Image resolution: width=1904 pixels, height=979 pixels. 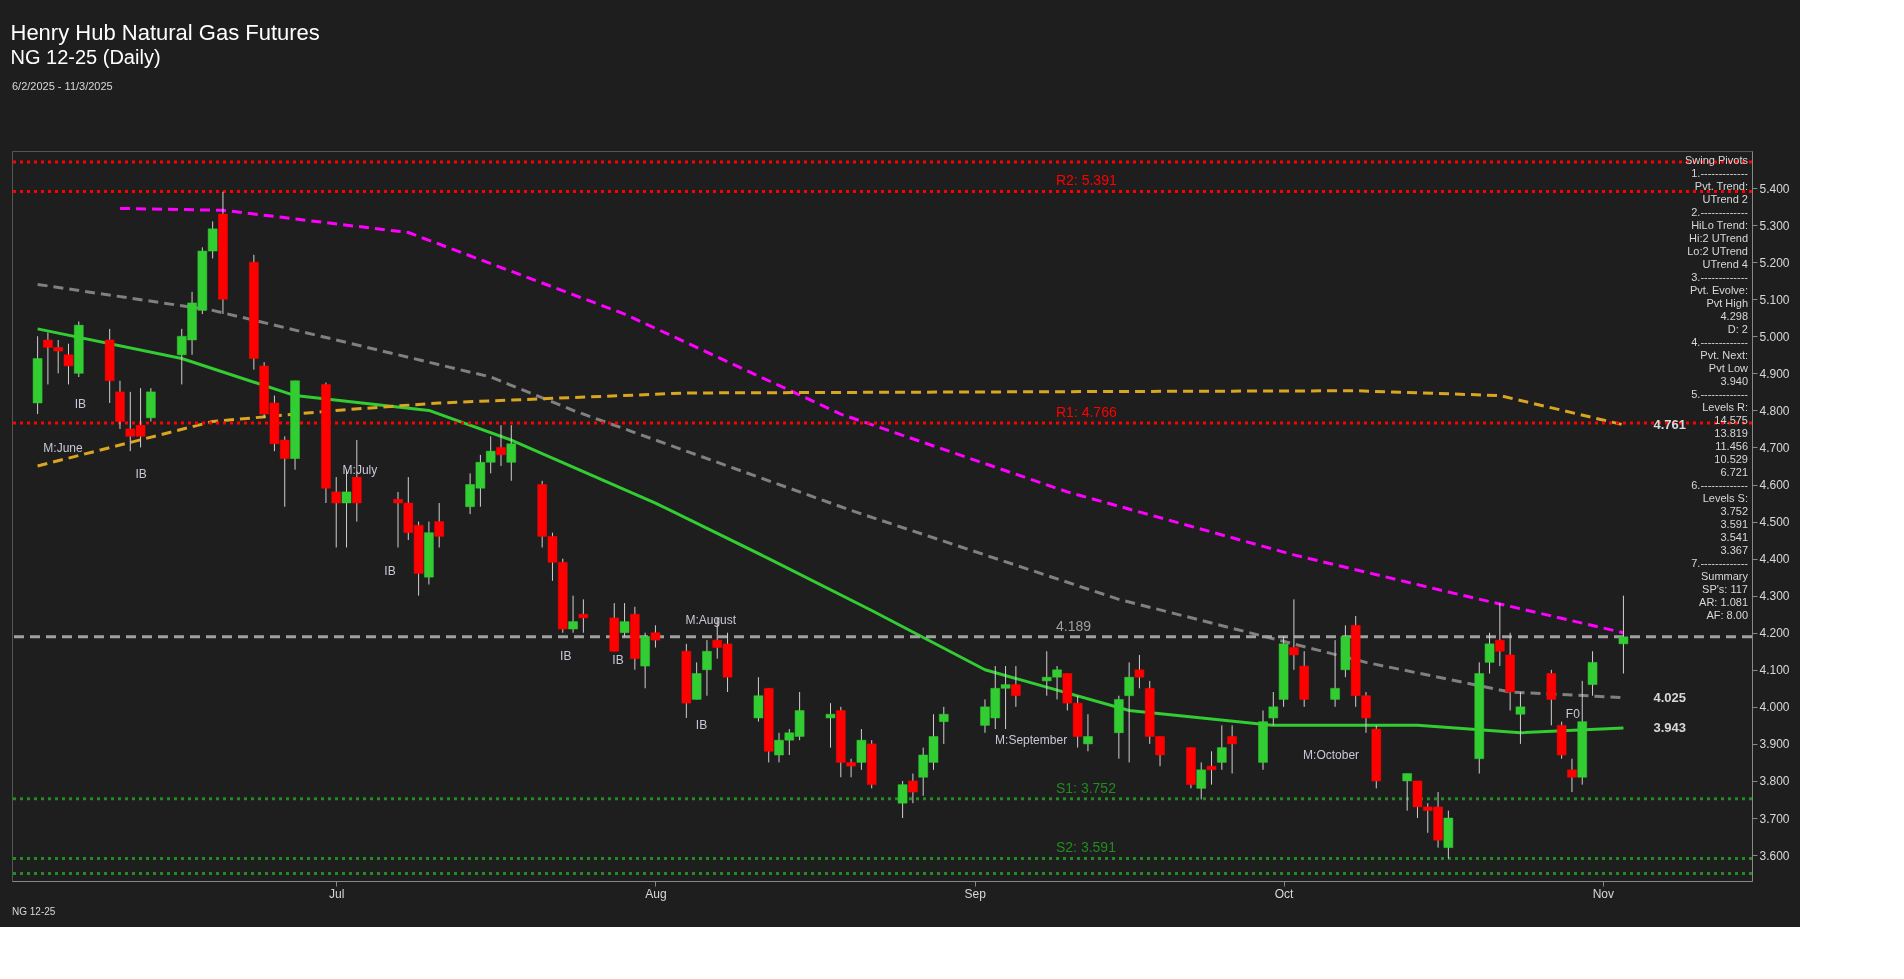 What do you see at coordinates (1774, 633) in the screenshot?
I see `y-tick-label: 4.200` at bounding box center [1774, 633].